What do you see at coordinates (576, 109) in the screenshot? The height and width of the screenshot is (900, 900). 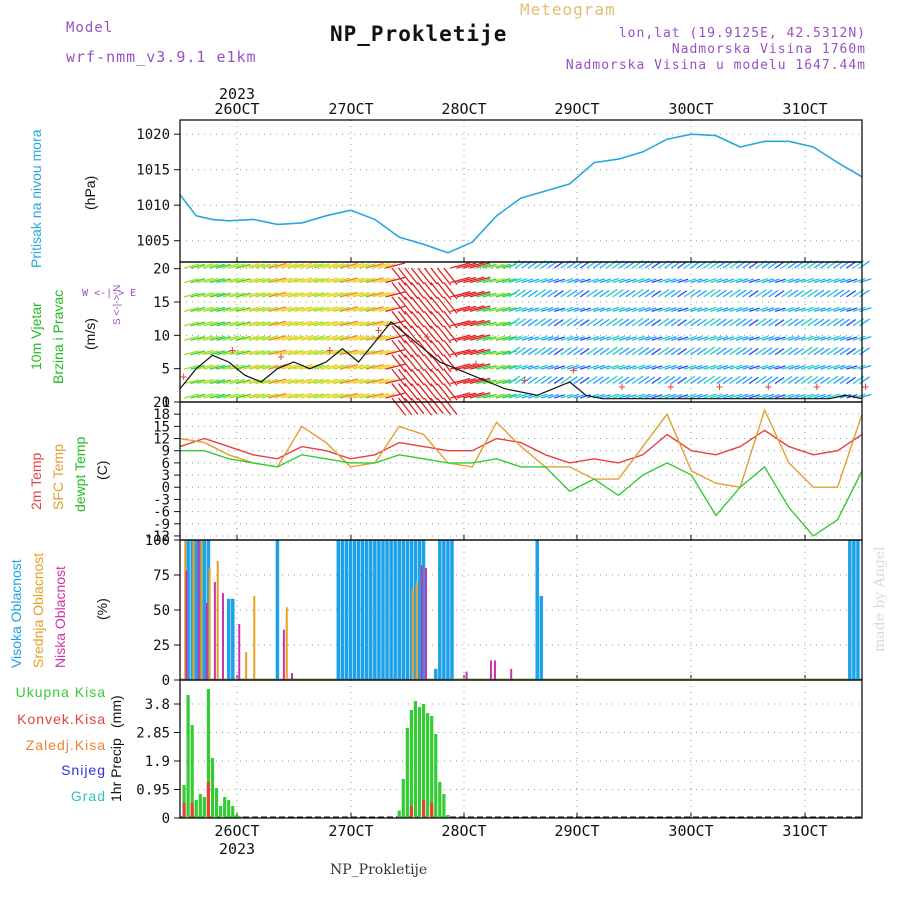 I see `date-label-top: 29OCT` at bounding box center [576, 109].